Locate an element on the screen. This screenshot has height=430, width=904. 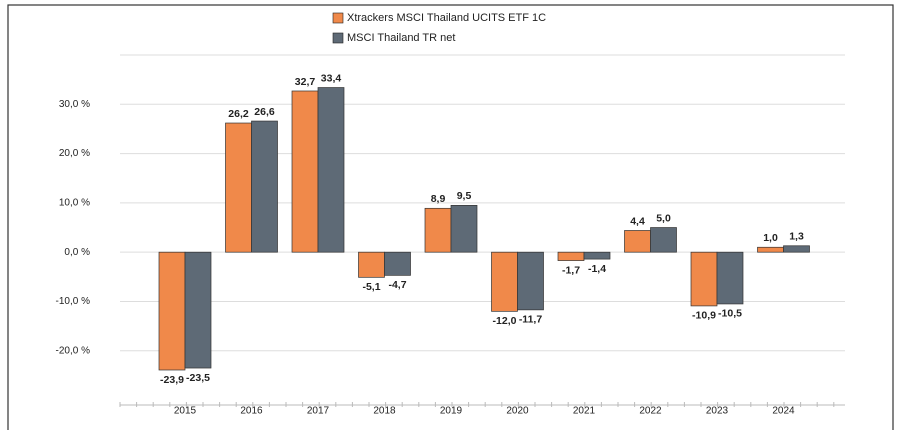
value-label: -10,9 is located at coordinates (704, 316).